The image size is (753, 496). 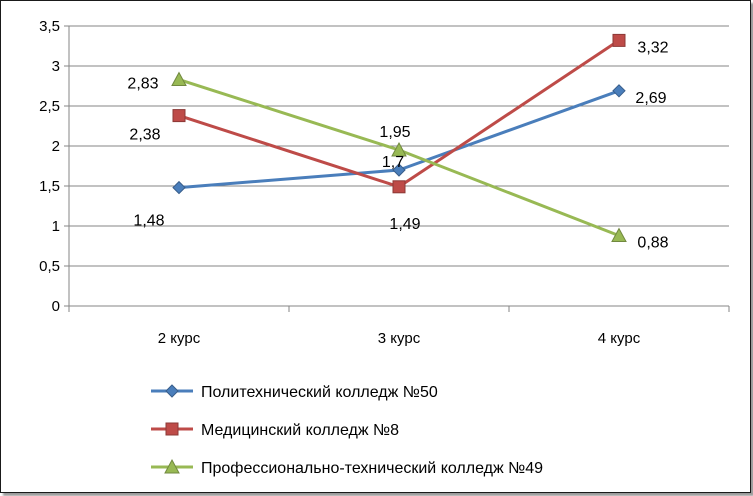 I want to click on legend-item-1: Политехнический колледж №50, so click(x=294, y=392).